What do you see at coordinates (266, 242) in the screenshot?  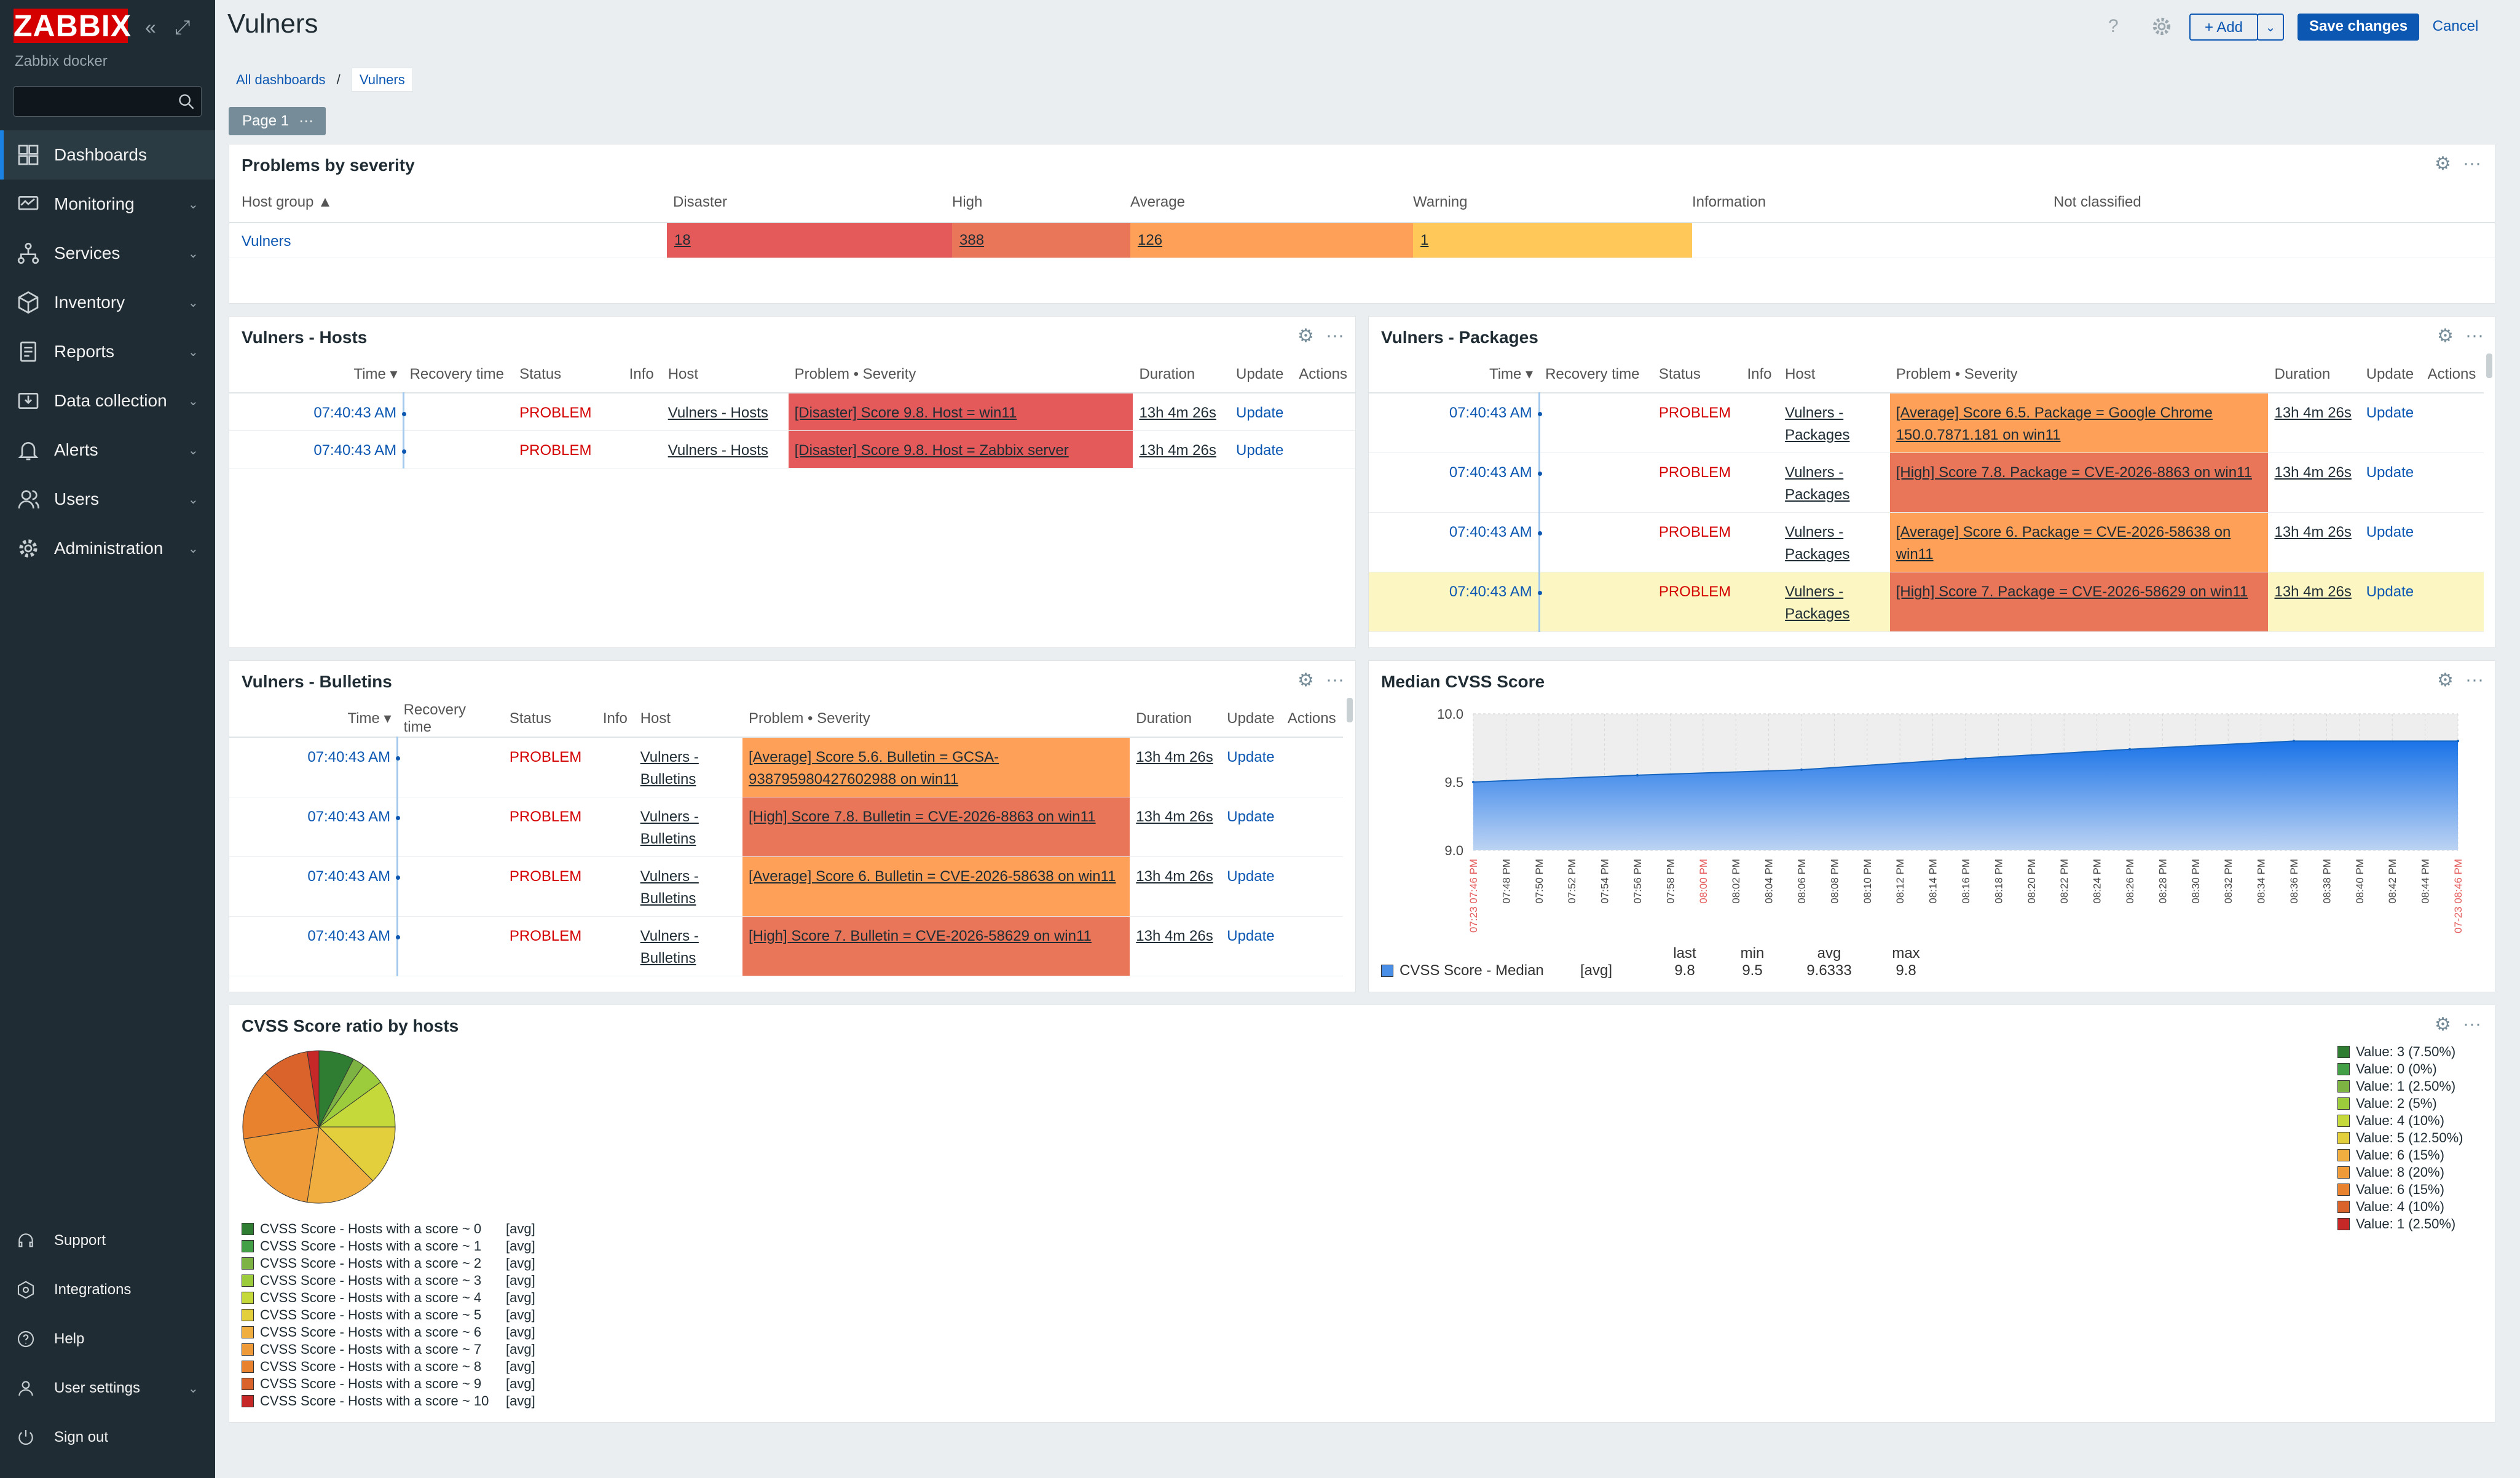 I see `host-group-link: Vulners` at bounding box center [266, 242].